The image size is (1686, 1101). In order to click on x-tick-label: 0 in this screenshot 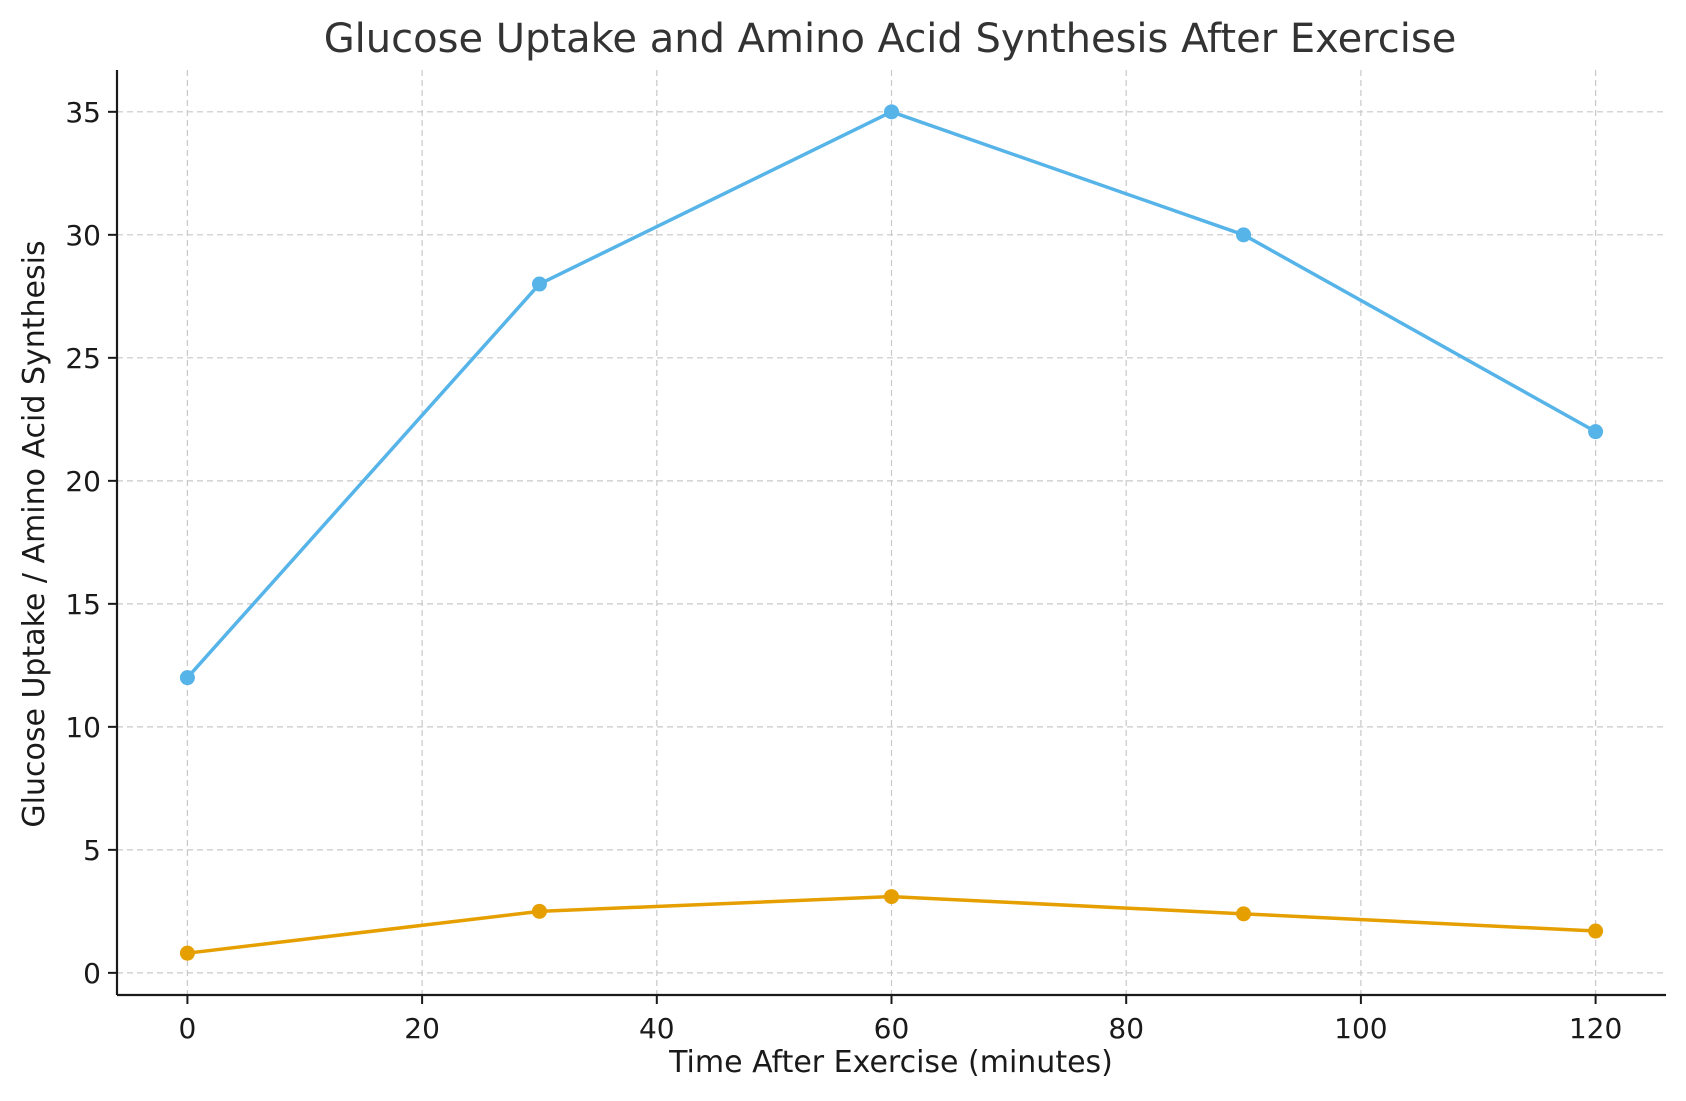, I will do `click(187, 1028)`.